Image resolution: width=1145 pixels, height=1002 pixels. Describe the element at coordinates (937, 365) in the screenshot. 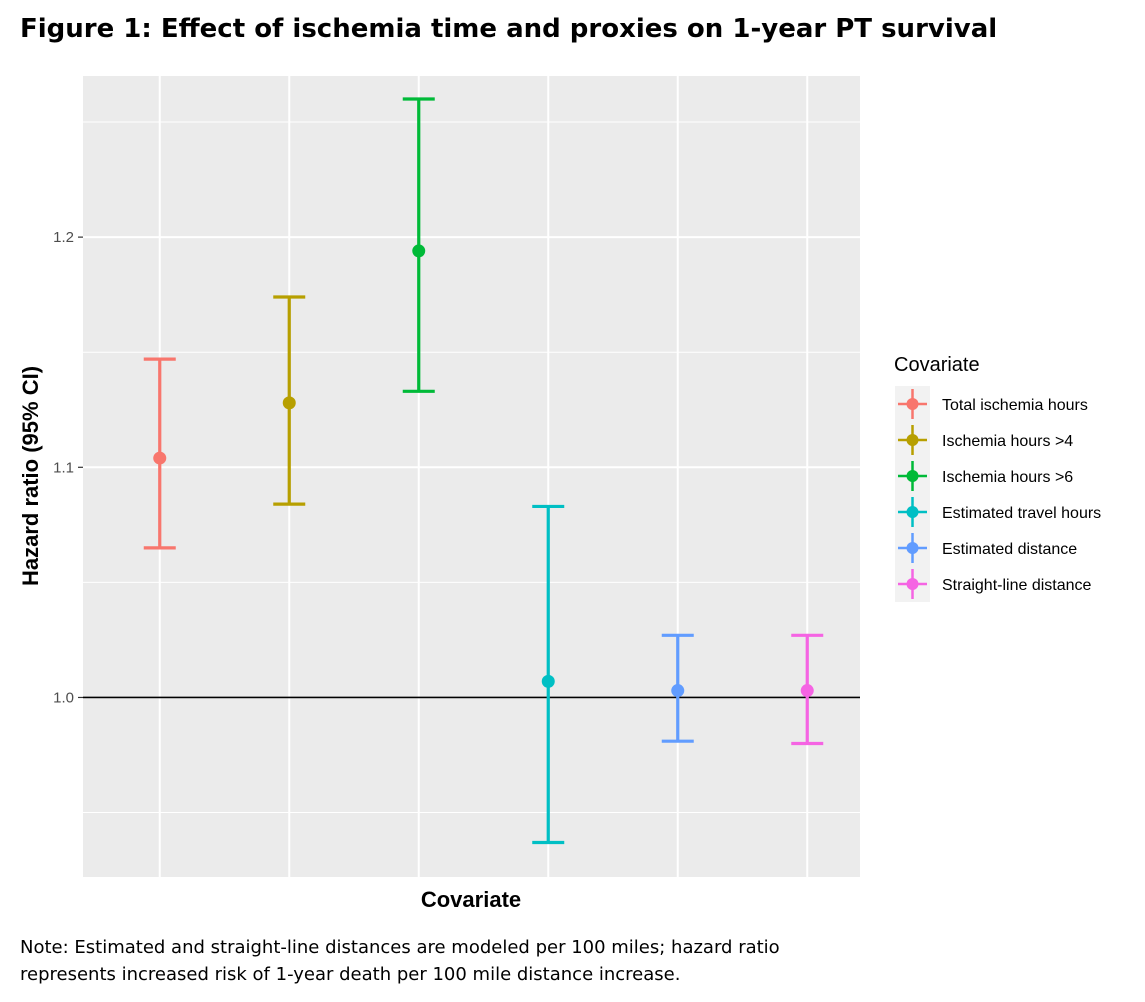

I see `legend-title: Covariate` at that location.